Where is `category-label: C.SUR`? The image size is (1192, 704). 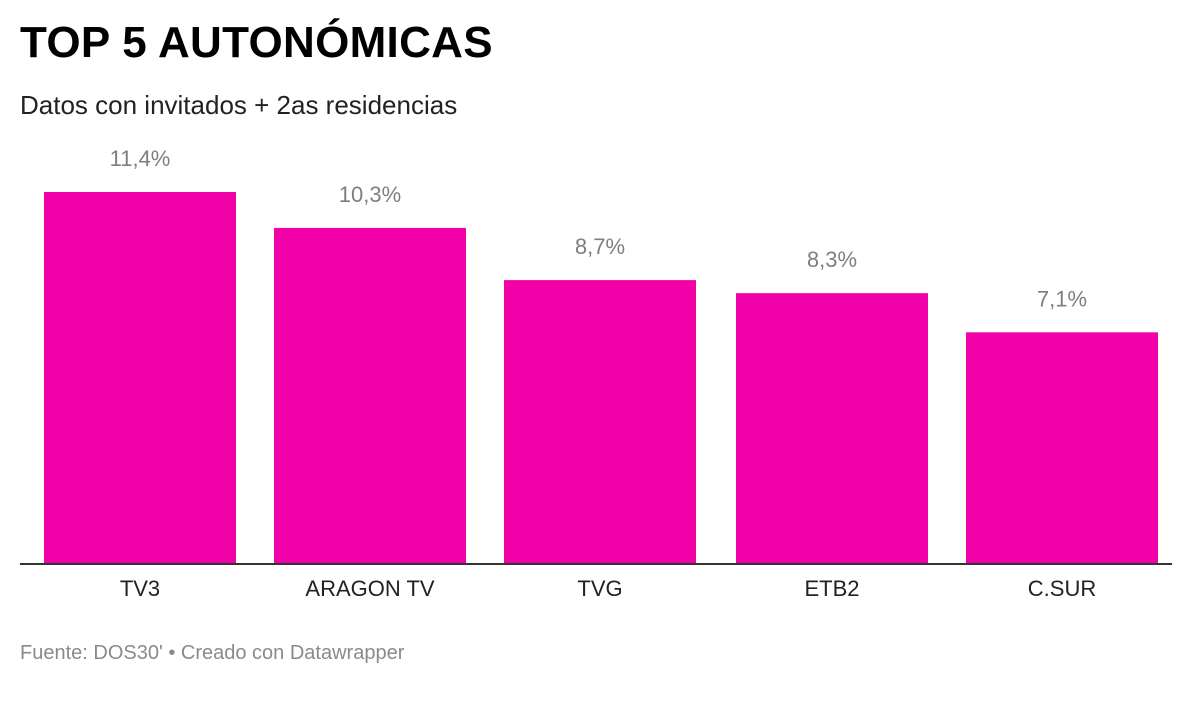 category-label: C.SUR is located at coordinates (1062, 588).